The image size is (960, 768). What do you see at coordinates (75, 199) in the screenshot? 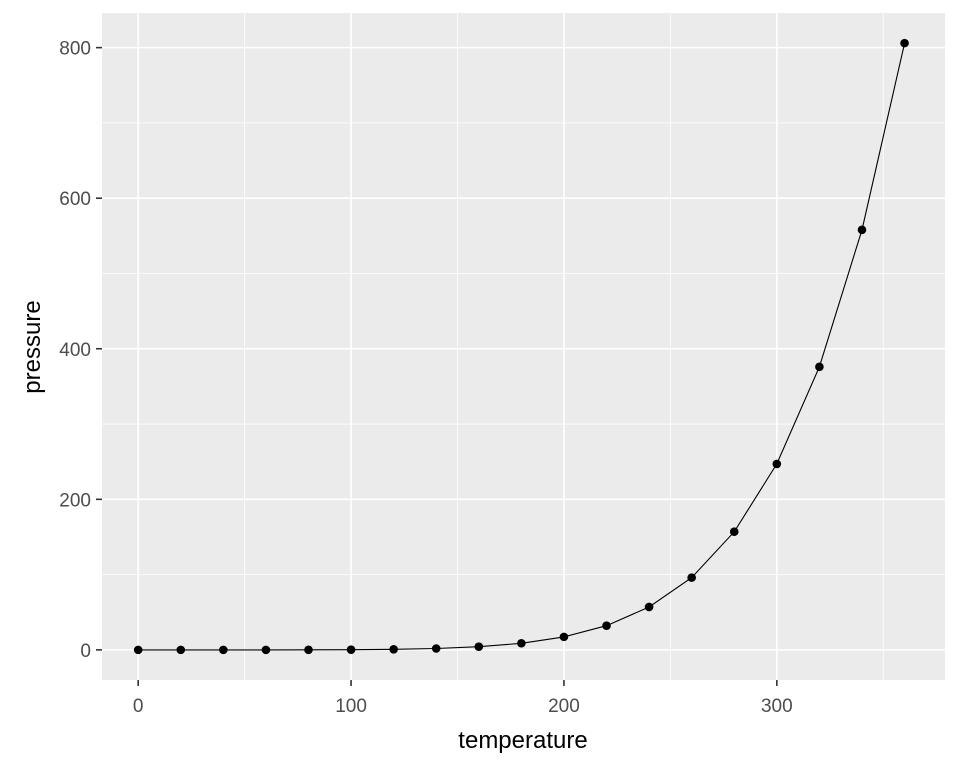
I see `y-tick-label: 600` at bounding box center [75, 199].